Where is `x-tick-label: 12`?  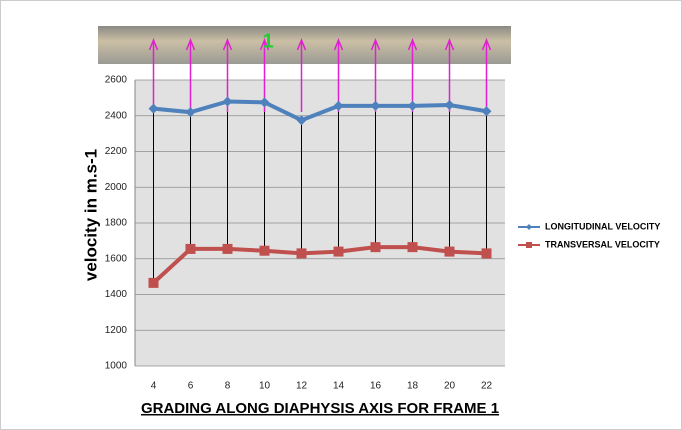 x-tick-label: 12 is located at coordinates (302, 386).